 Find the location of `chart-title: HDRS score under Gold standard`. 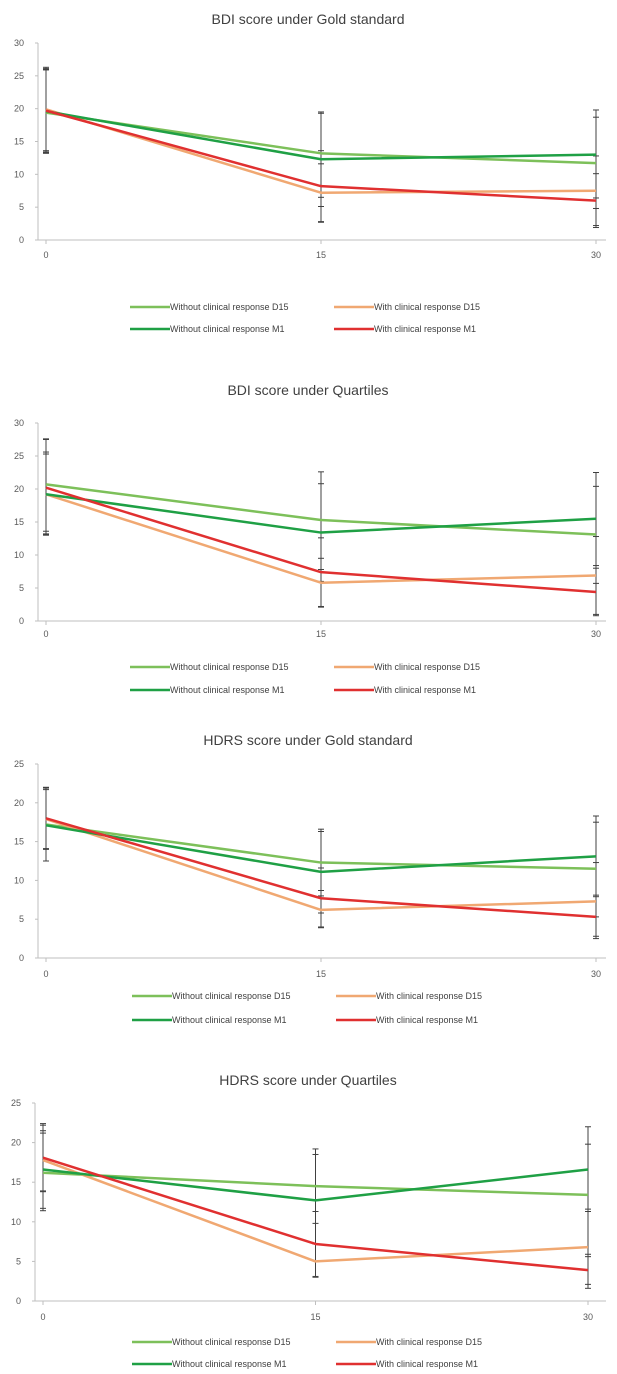

chart-title: HDRS score under Gold standard is located at coordinates (307, 740).